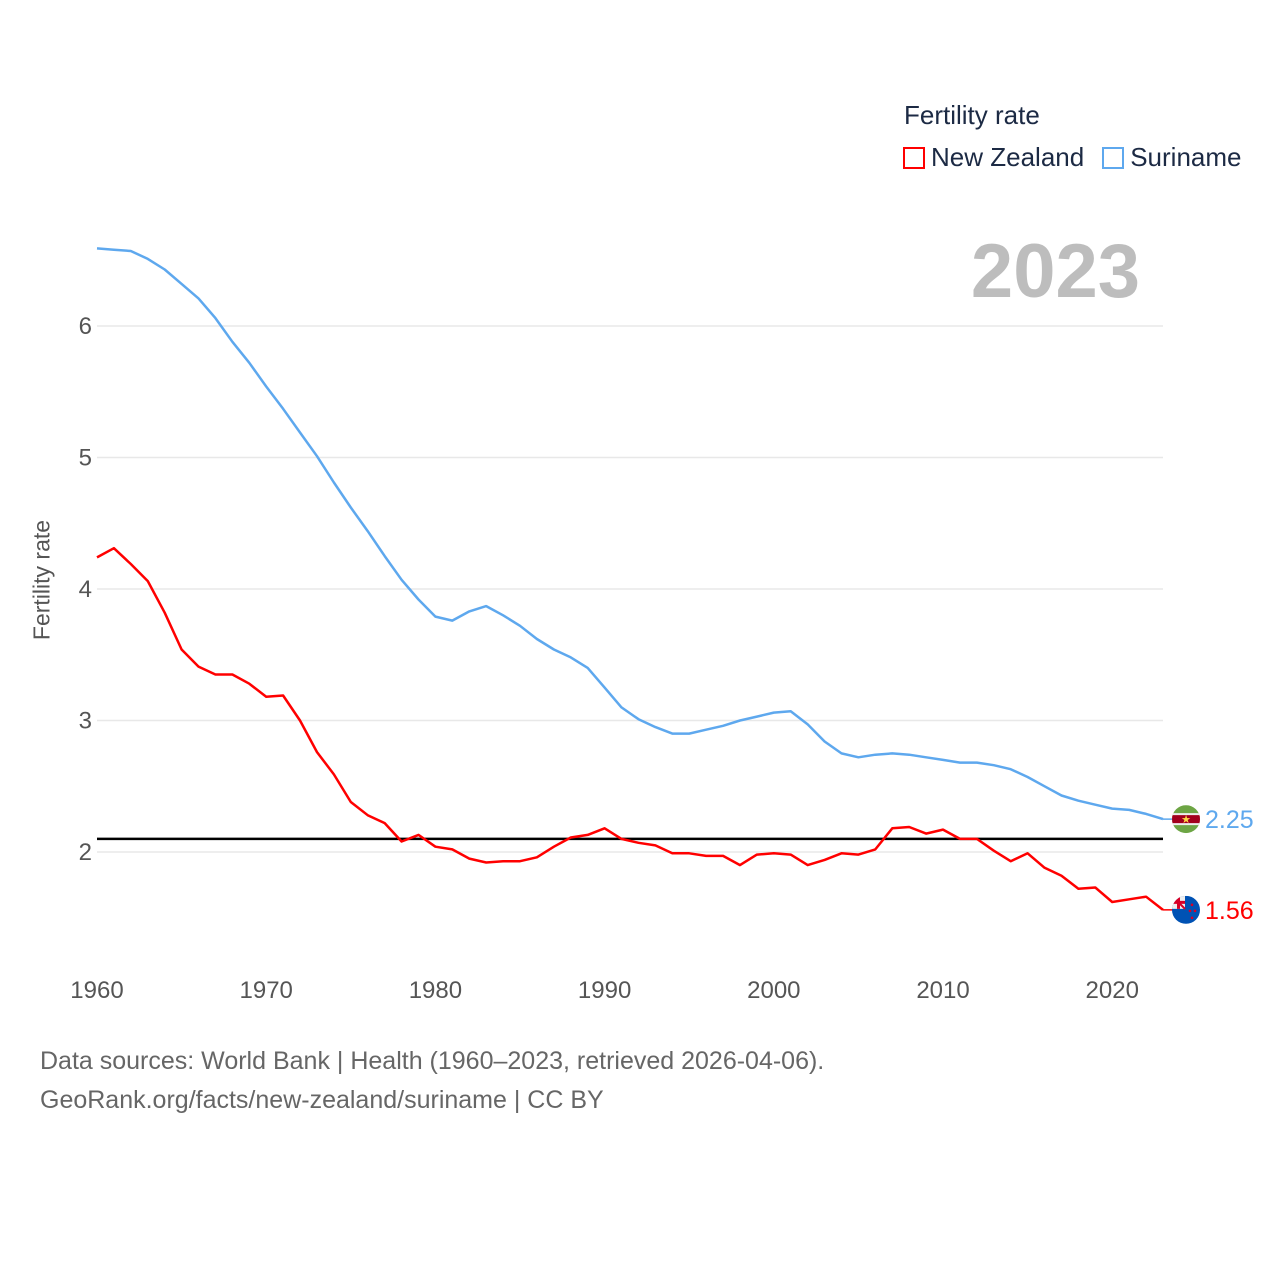  I want to click on x-tick-label: 2020, so click(1112, 990).